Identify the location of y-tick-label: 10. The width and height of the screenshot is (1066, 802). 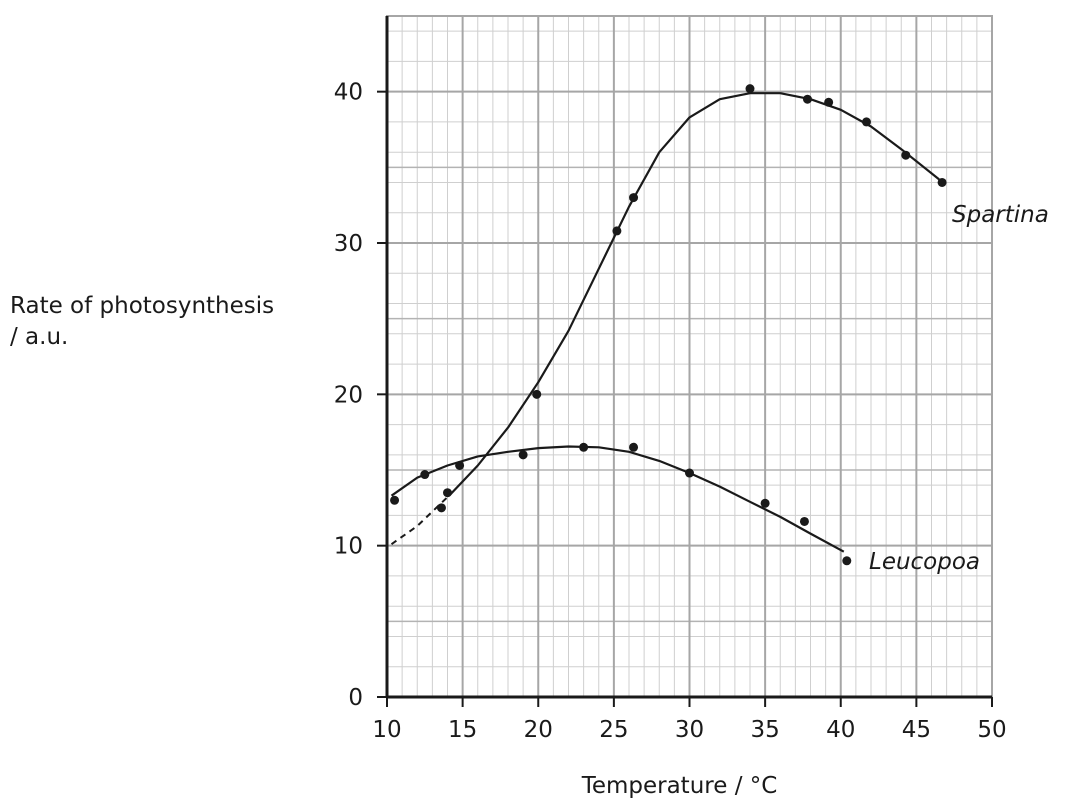
(348, 547).